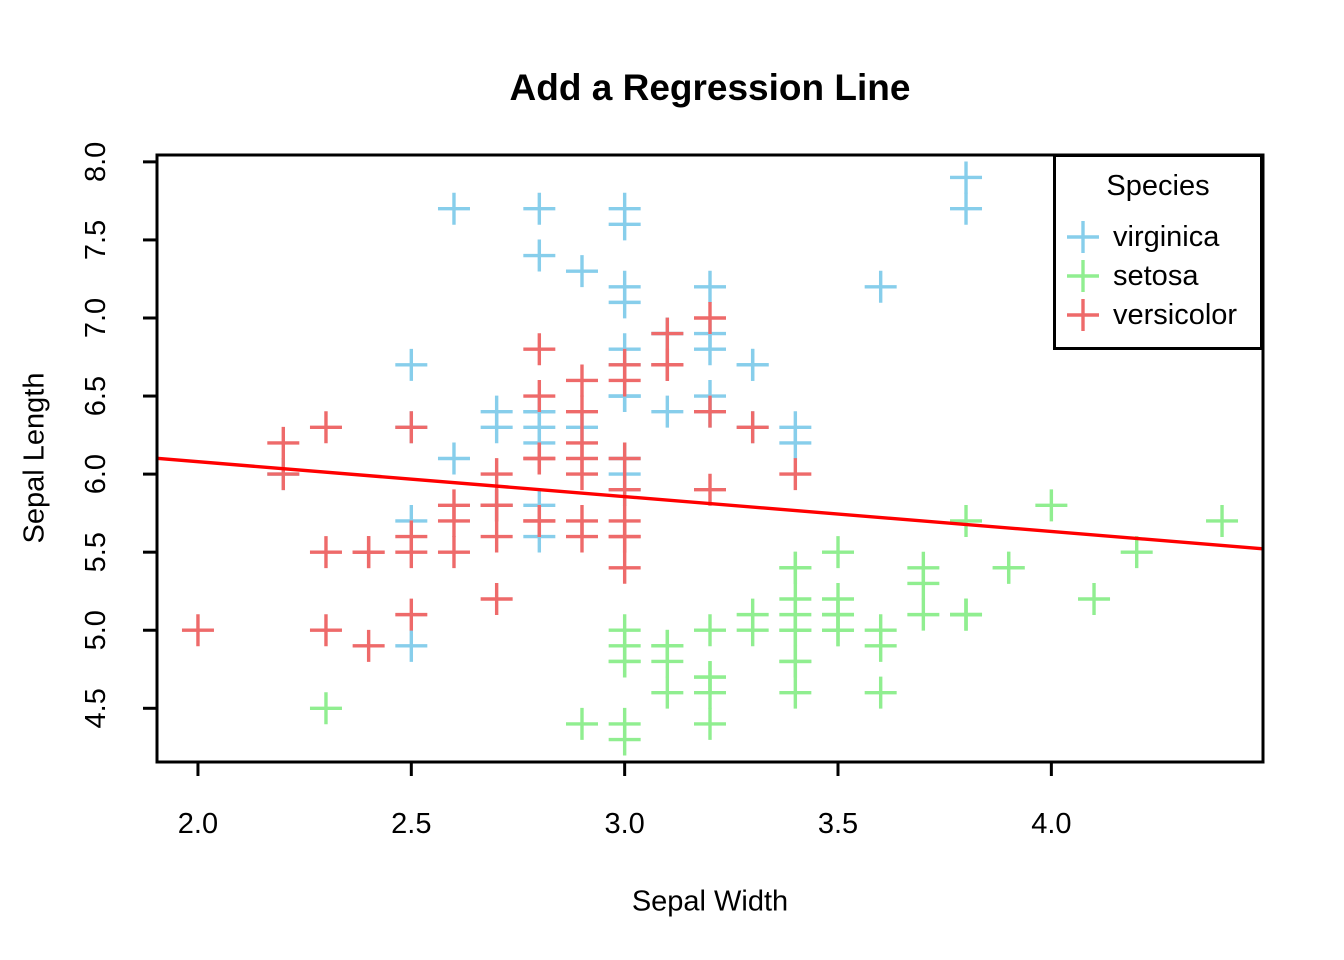  What do you see at coordinates (1166, 236) in the screenshot?
I see `legend-item-label: virginica` at bounding box center [1166, 236].